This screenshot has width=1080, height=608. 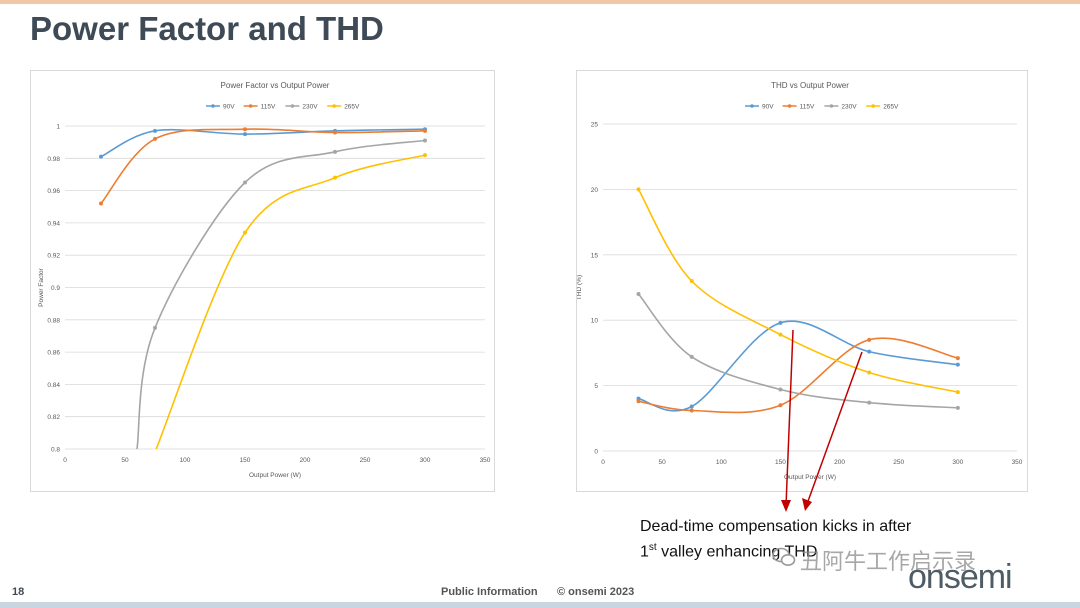 What do you see at coordinates (275, 475) in the screenshot?
I see `pf-chart-xlabel: Output Power (W)` at bounding box center [275, 475].